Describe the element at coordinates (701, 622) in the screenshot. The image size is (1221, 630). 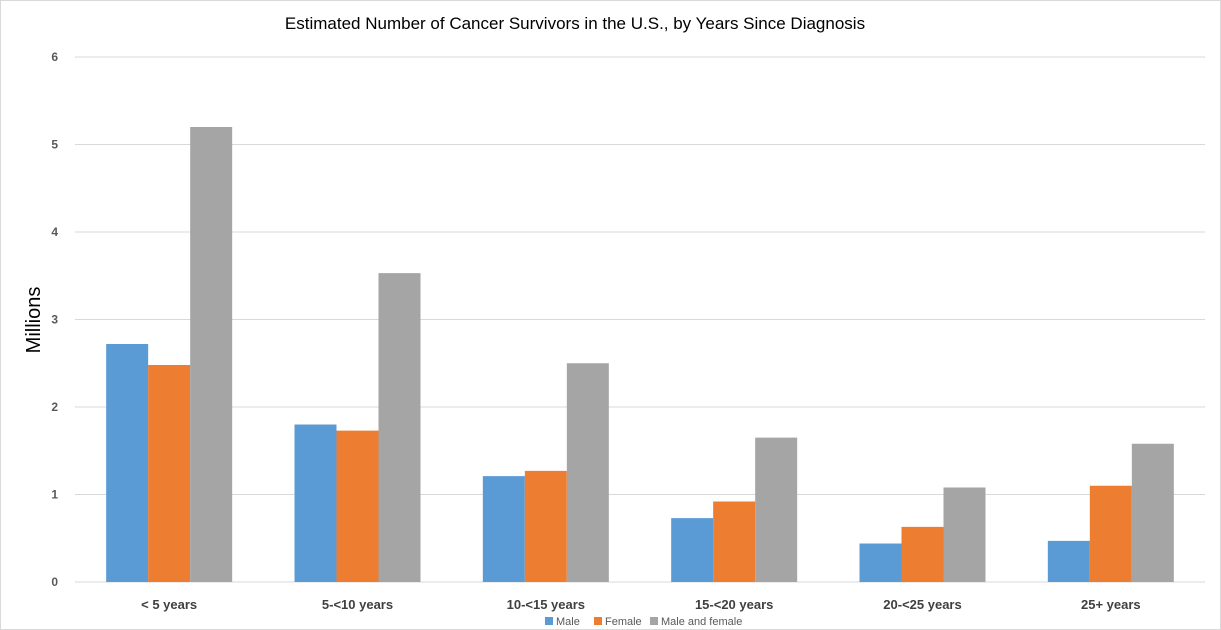
I see `legend-label: Male and female` at that location.